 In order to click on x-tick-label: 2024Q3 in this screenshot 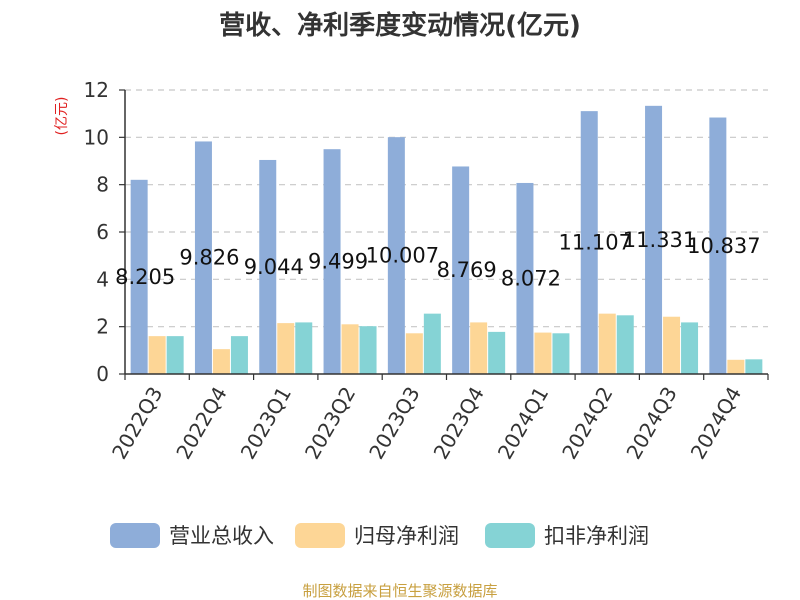, I will do `click(651, 423)`.